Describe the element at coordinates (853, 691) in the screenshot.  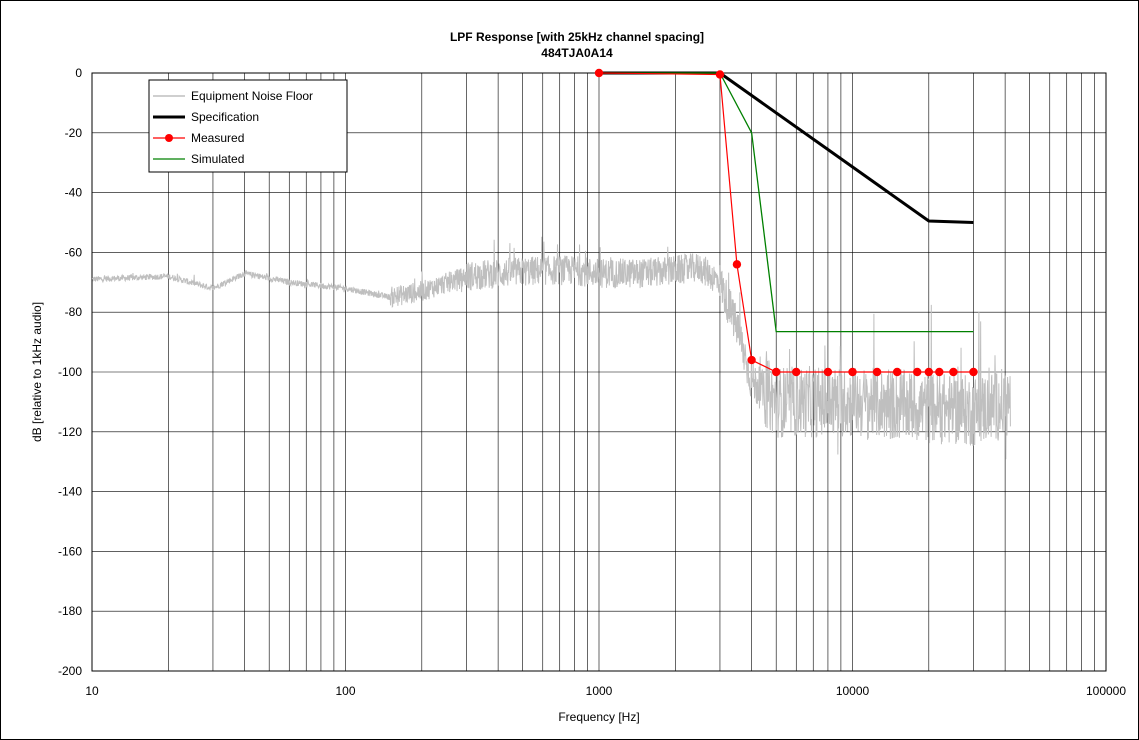
I see `x-tick-label: 10000` at that location.